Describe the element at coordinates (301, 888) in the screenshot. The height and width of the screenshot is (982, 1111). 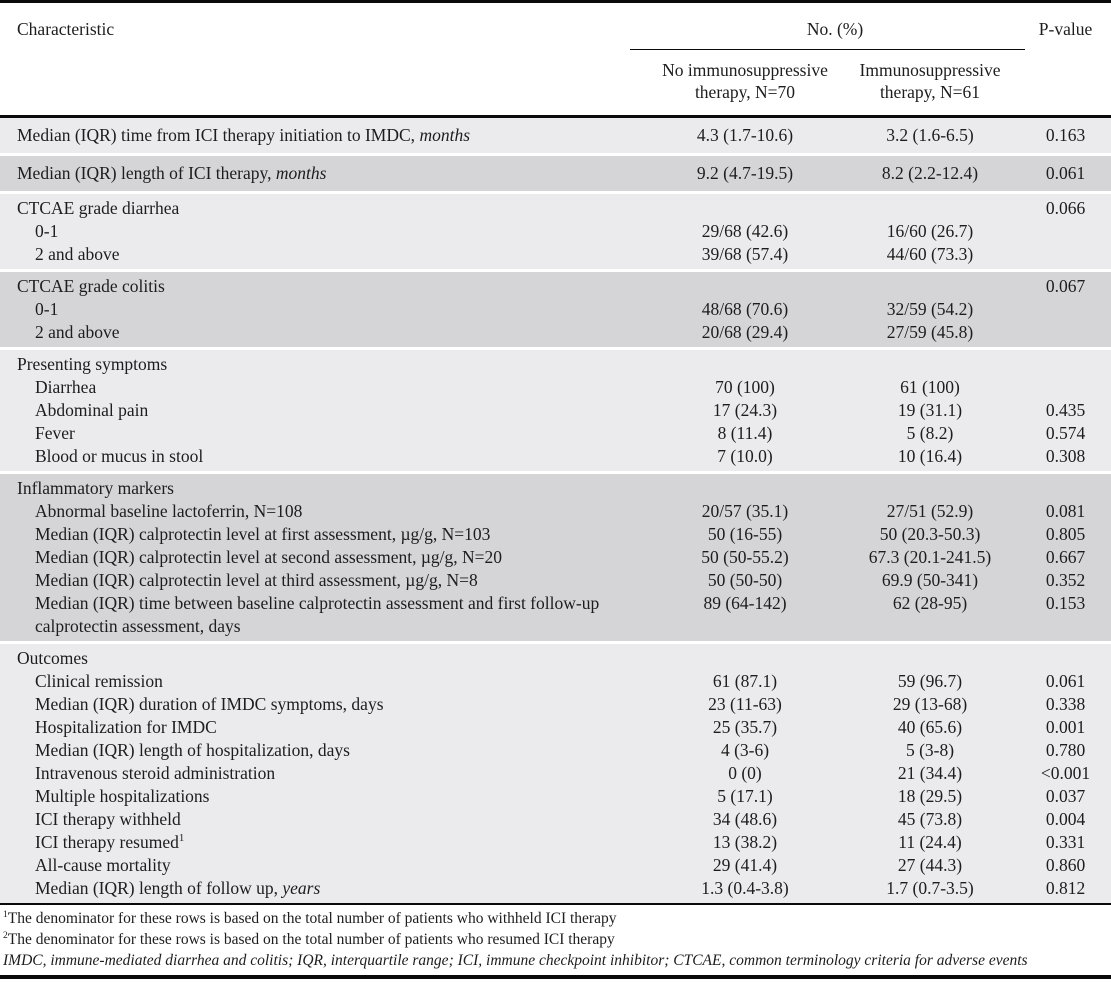
I see `label-italic-suffix: years` at that location.